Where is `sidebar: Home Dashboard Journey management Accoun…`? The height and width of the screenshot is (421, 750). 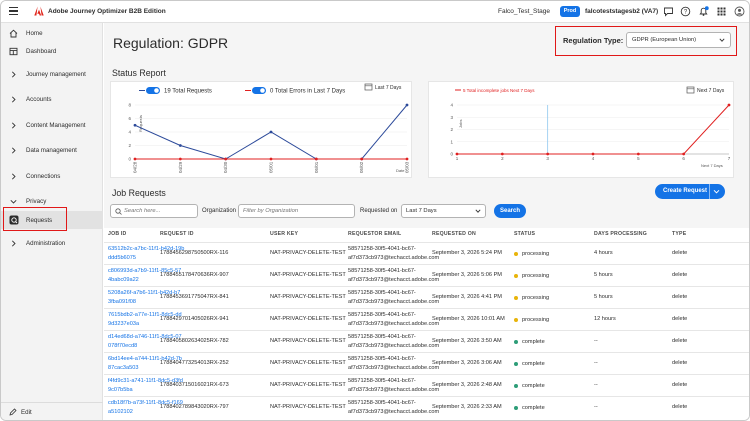
sidebar: Home Dashboard Journey management Accoun… is located at coordinates (52, 221).